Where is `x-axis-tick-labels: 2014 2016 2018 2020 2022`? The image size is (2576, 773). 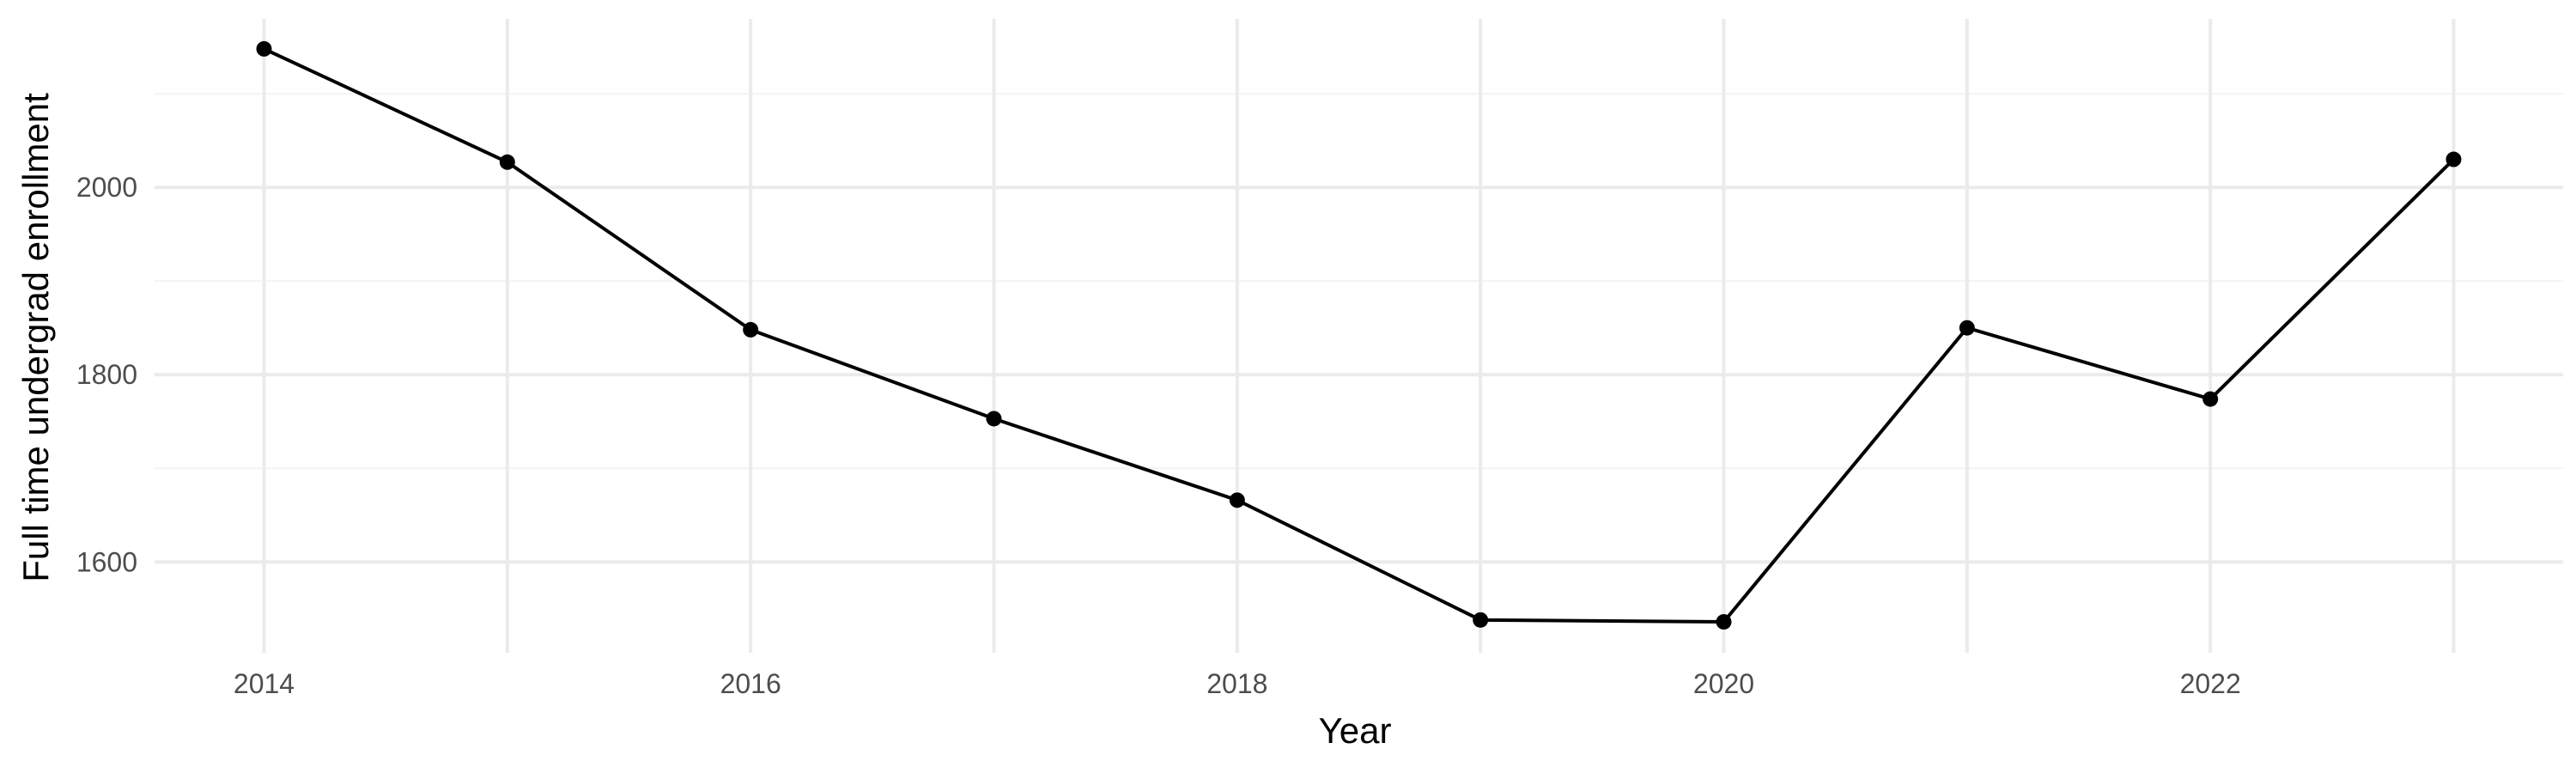
x-axis-tick-labels: 2014 2016 2018 2020 2022 is located at coordinates (1237, 683).